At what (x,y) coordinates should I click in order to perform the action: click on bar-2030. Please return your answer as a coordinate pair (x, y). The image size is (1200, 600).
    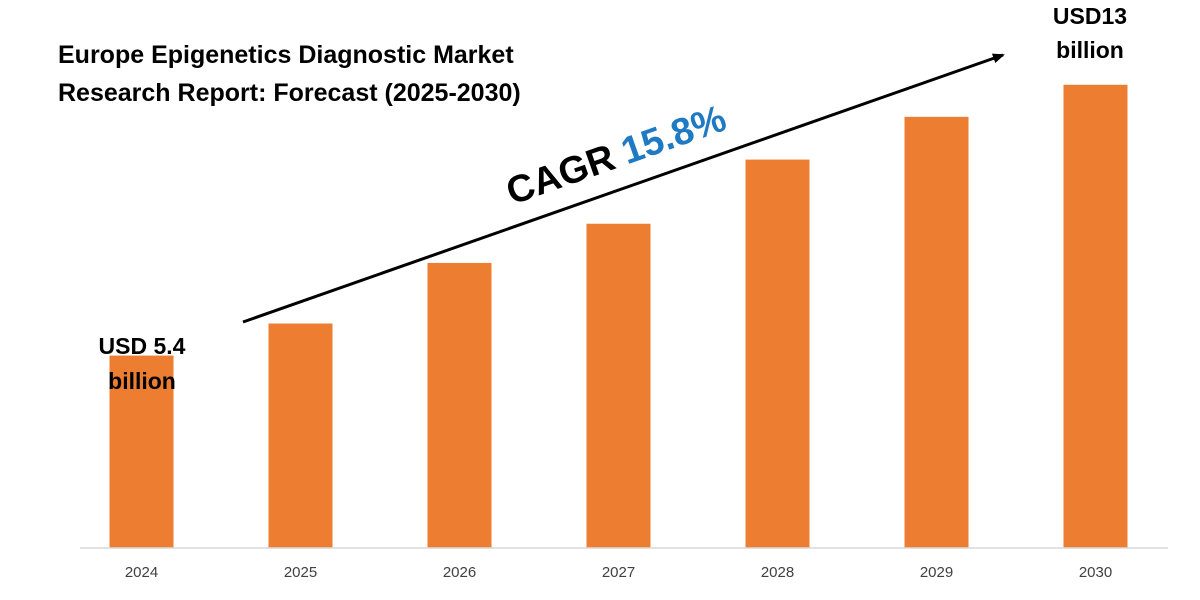
    Looking at the image, I should click on (1095, 316).